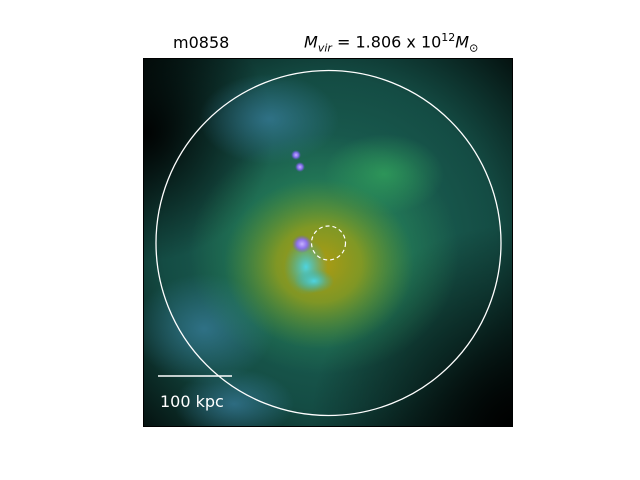 The image size is (640, 480). I want to click on stellar-clump-tail, so click(314, 281).